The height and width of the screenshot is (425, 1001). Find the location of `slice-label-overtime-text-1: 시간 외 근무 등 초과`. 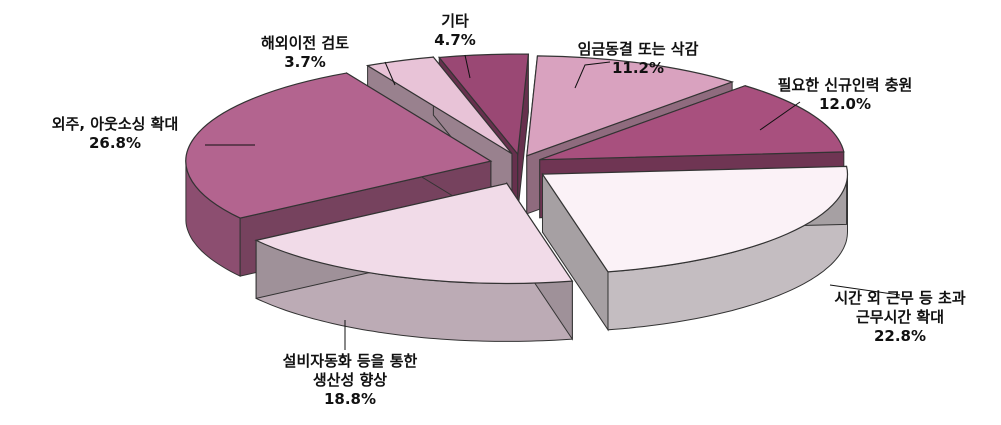

slice-label-overtime-text-1: 시간 외 근무 등 초과 is located at coordinates (900, 298).